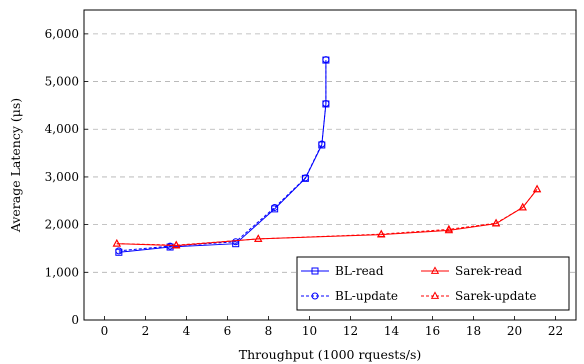 This screenshot has width=584, height=364. Describe the element at coordinates (473, 331) in the screenshot. I see `x-tick-label: 18` at that location.